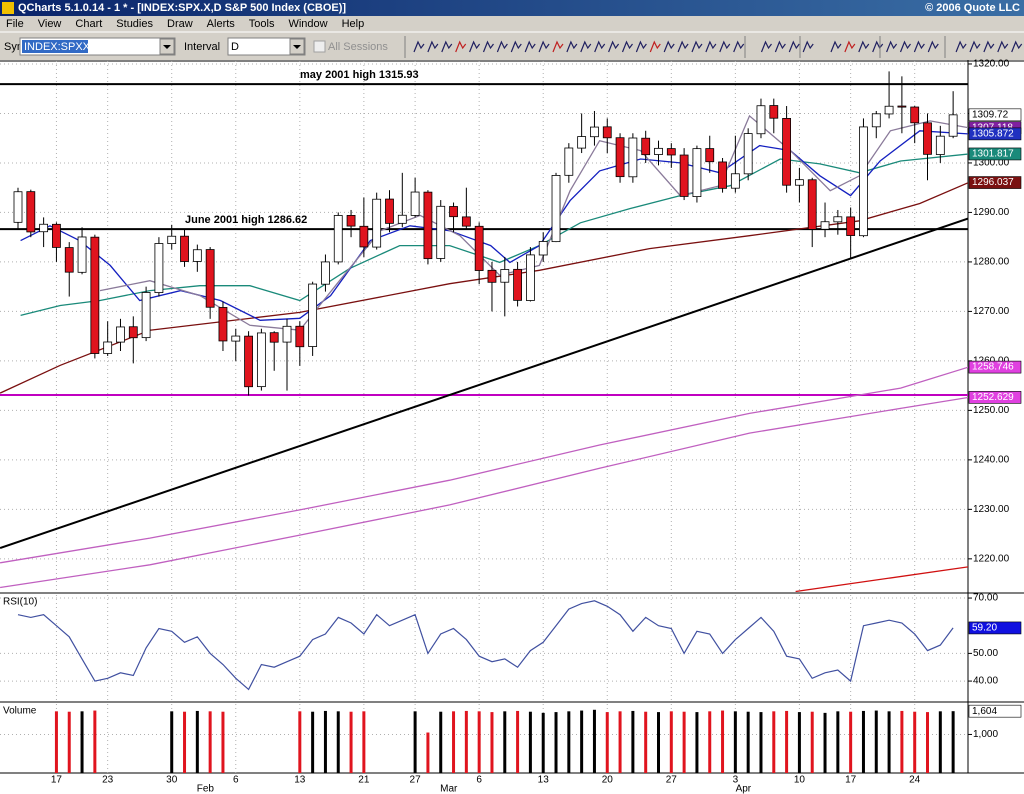 The height and width of the screenshot is (794, 1024). What do you see at coordinates (307, 24) in the screenshot?
I see `menu-item: Window` at bounding box center [307, 24].